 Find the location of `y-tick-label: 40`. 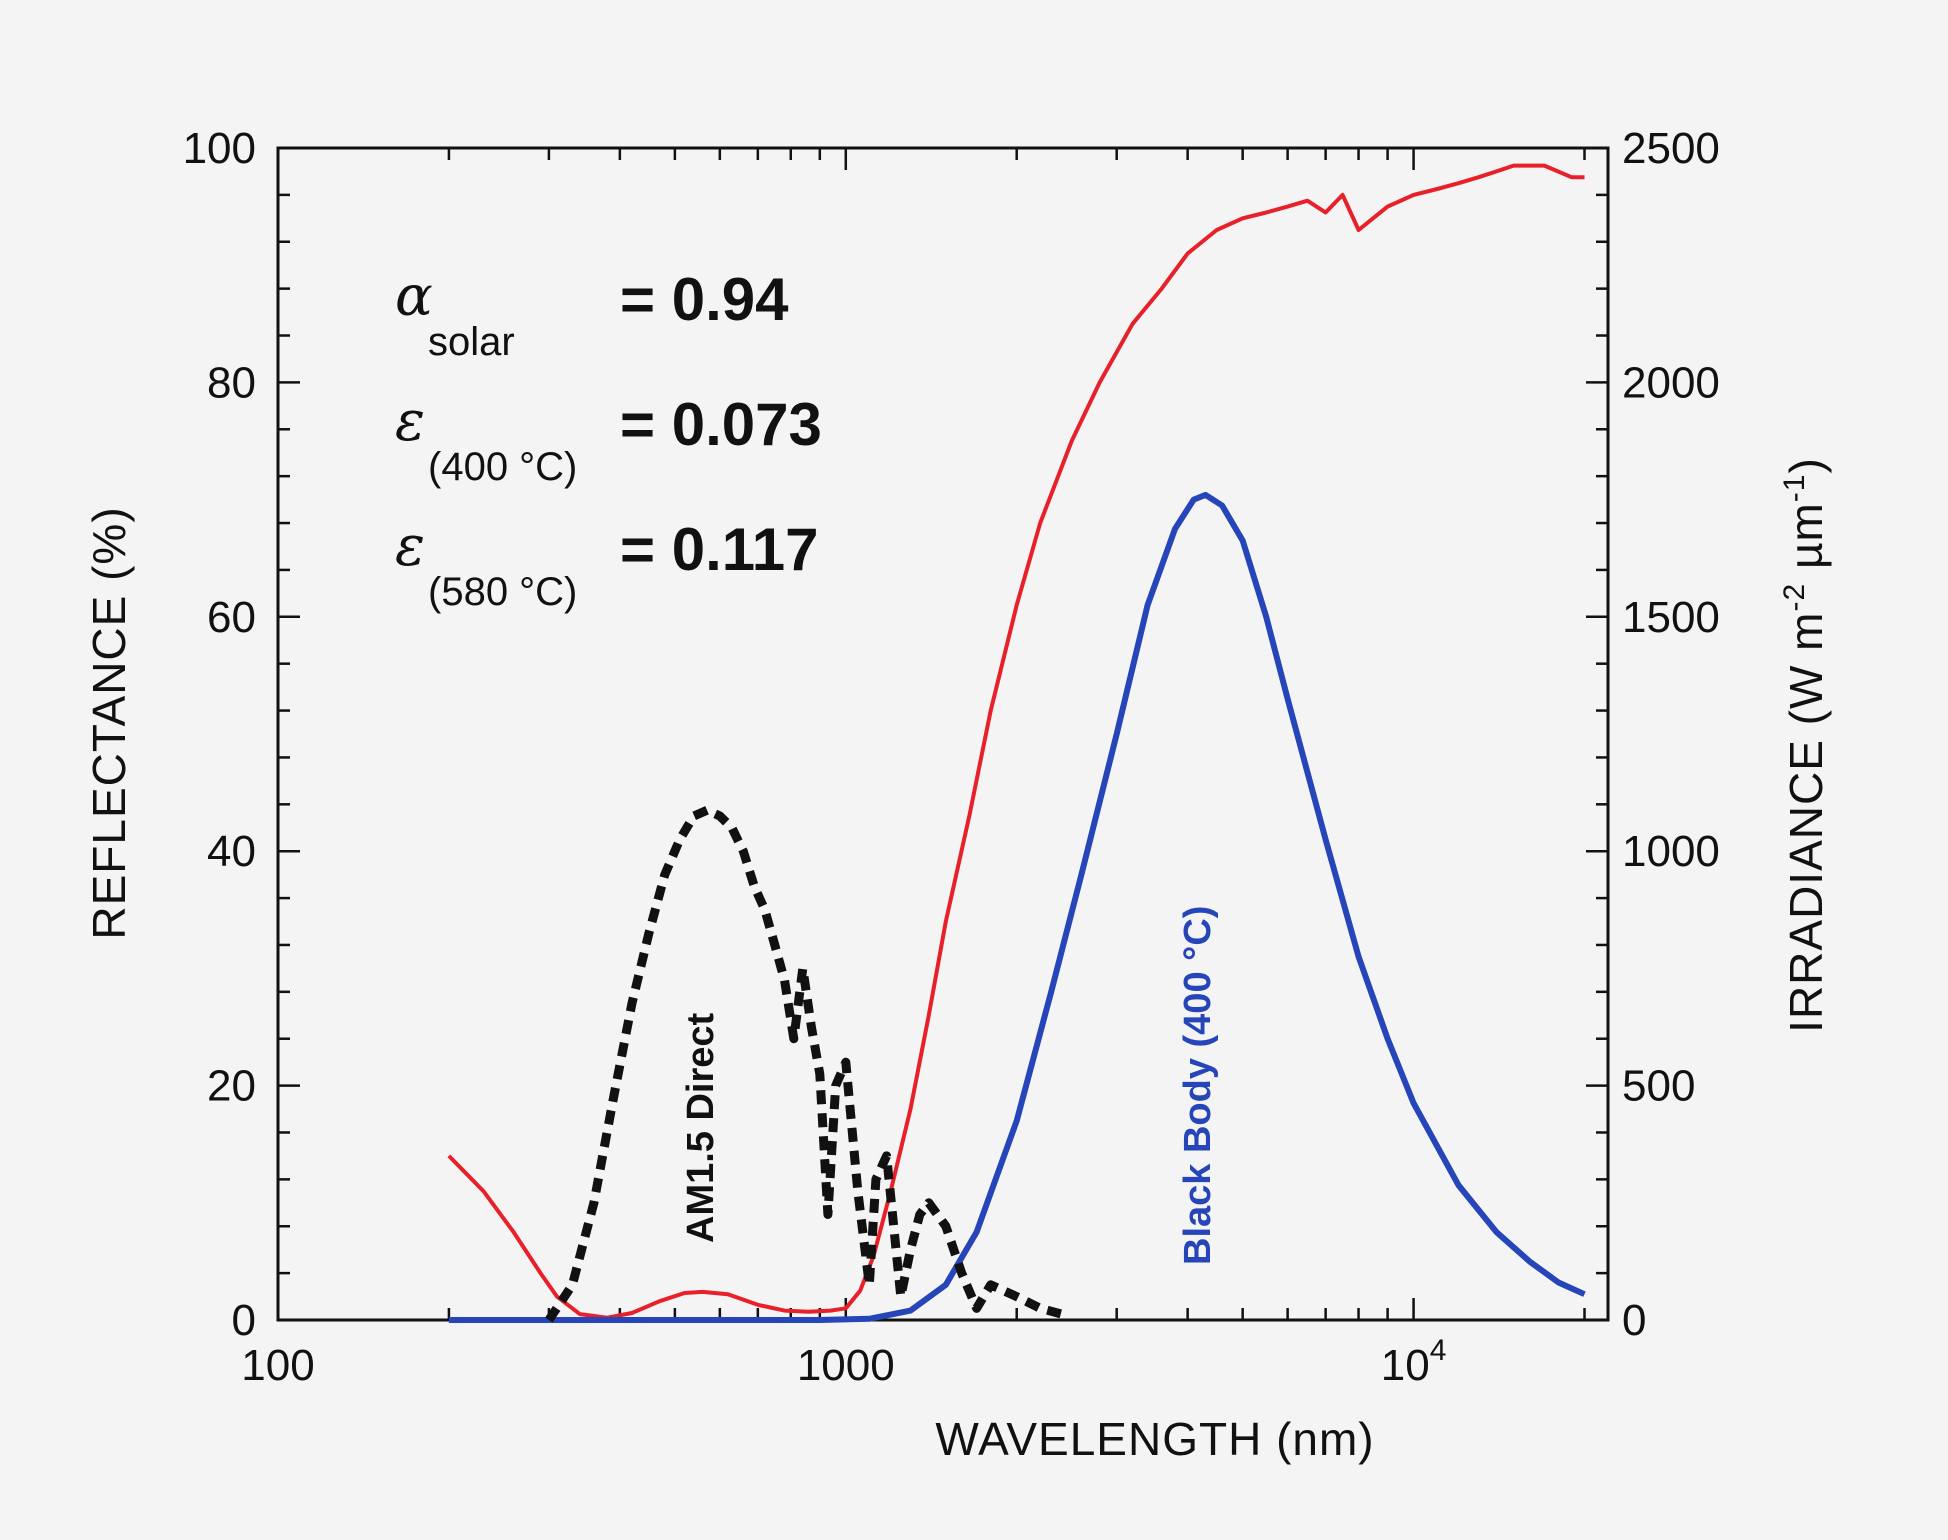

y-tick-label: 40 is located at coordinates (231, 851).